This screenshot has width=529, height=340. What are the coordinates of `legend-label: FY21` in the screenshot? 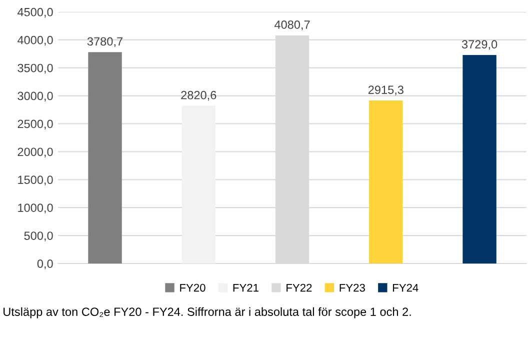 It's located at (245, 288).